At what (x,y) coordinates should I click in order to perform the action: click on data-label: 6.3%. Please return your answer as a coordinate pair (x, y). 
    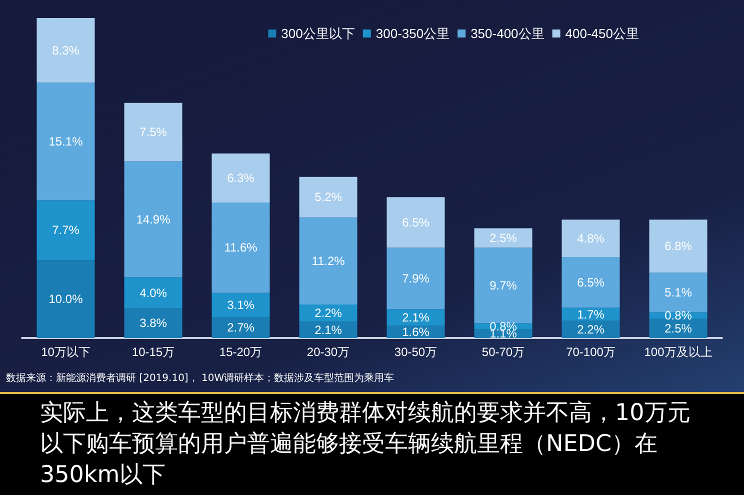
    Looking at the image, I should click on (241, 178).